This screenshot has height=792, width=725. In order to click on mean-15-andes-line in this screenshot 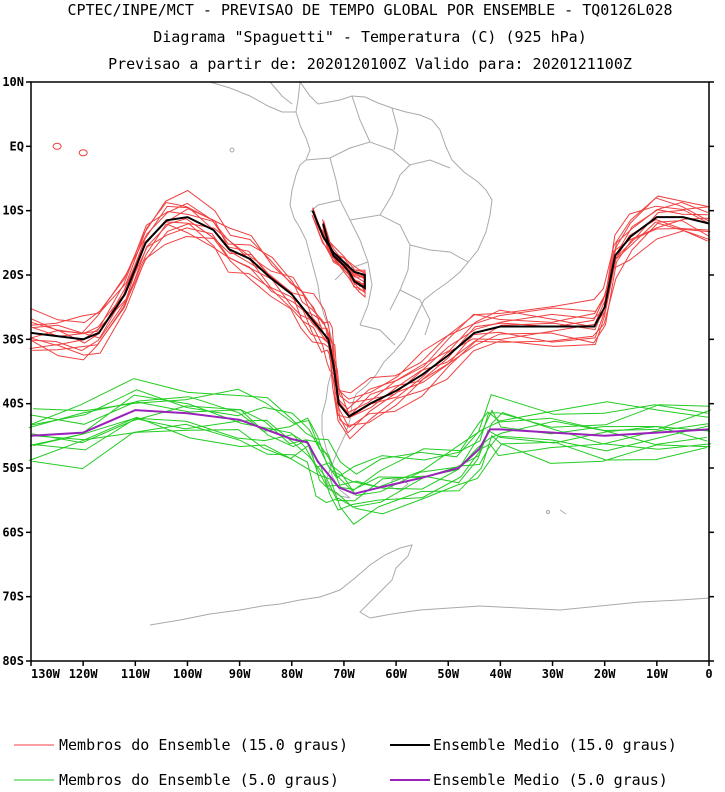, I will do `click(338, 250)`.